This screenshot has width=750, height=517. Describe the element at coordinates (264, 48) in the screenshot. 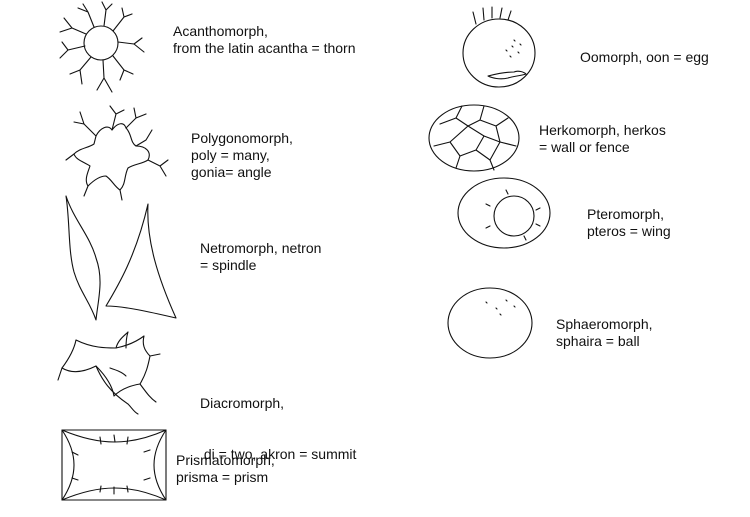

I see `morphotype-meaning: from the latin acantha = thorn` at that location.